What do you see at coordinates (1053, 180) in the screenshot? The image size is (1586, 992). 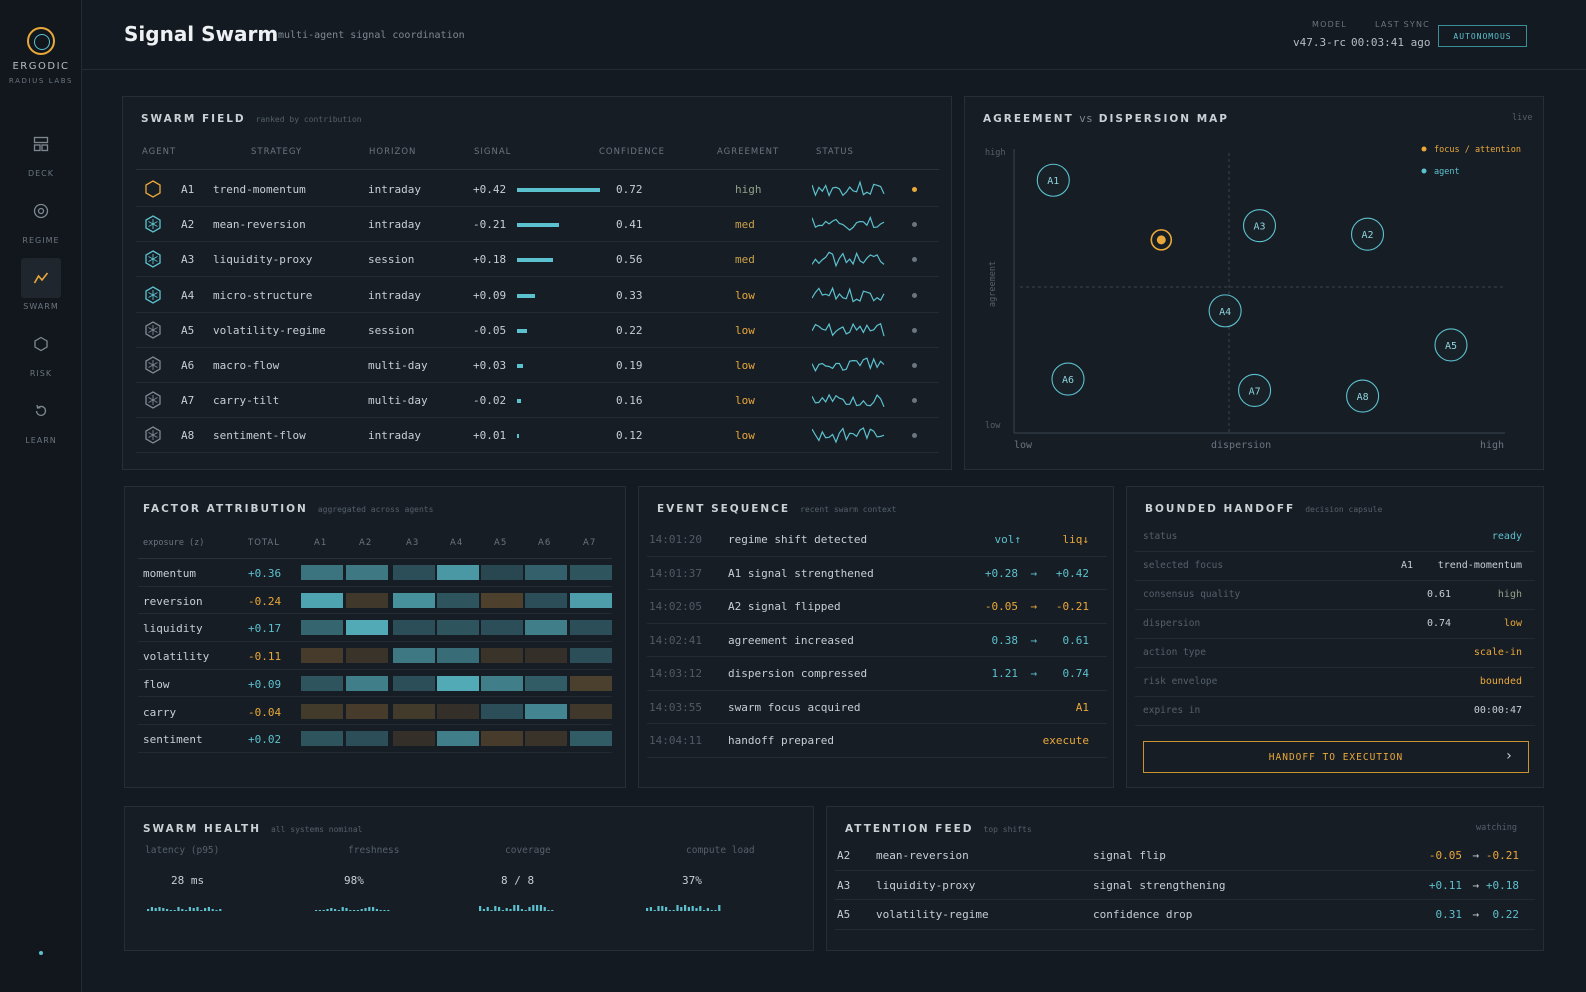 I see `agent-point: A1` at bounding box center [1053, 180].